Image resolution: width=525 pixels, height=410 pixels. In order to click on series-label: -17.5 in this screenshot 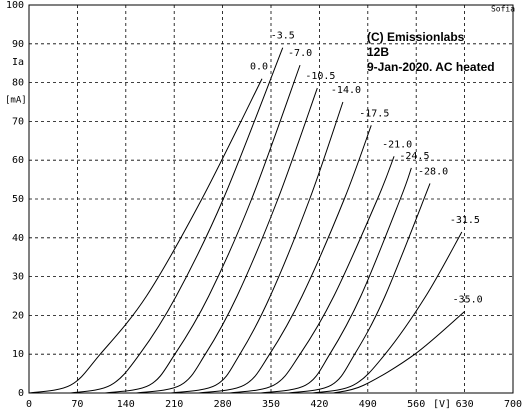, I will do `click(374, 113)`.